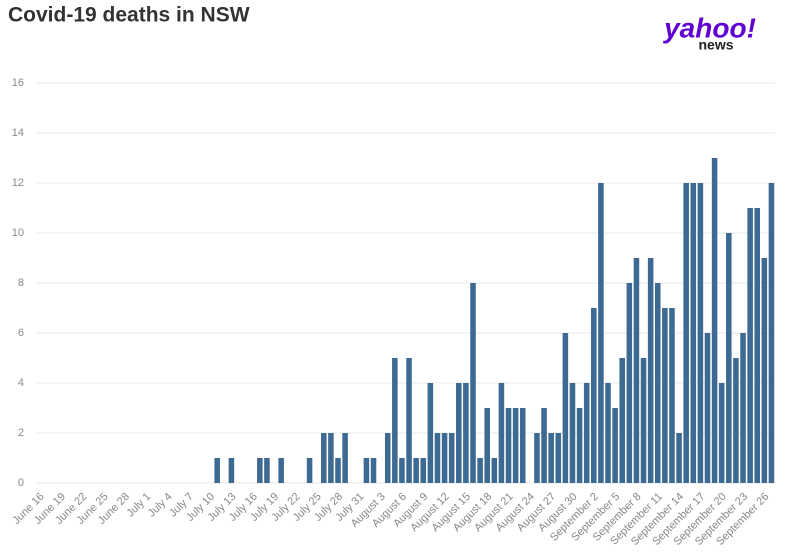 This screenshot has width=789, height=558. Describe the element at coordinates (21, 433) in the screenshot. I see `y-tick-label: 2` at that location.